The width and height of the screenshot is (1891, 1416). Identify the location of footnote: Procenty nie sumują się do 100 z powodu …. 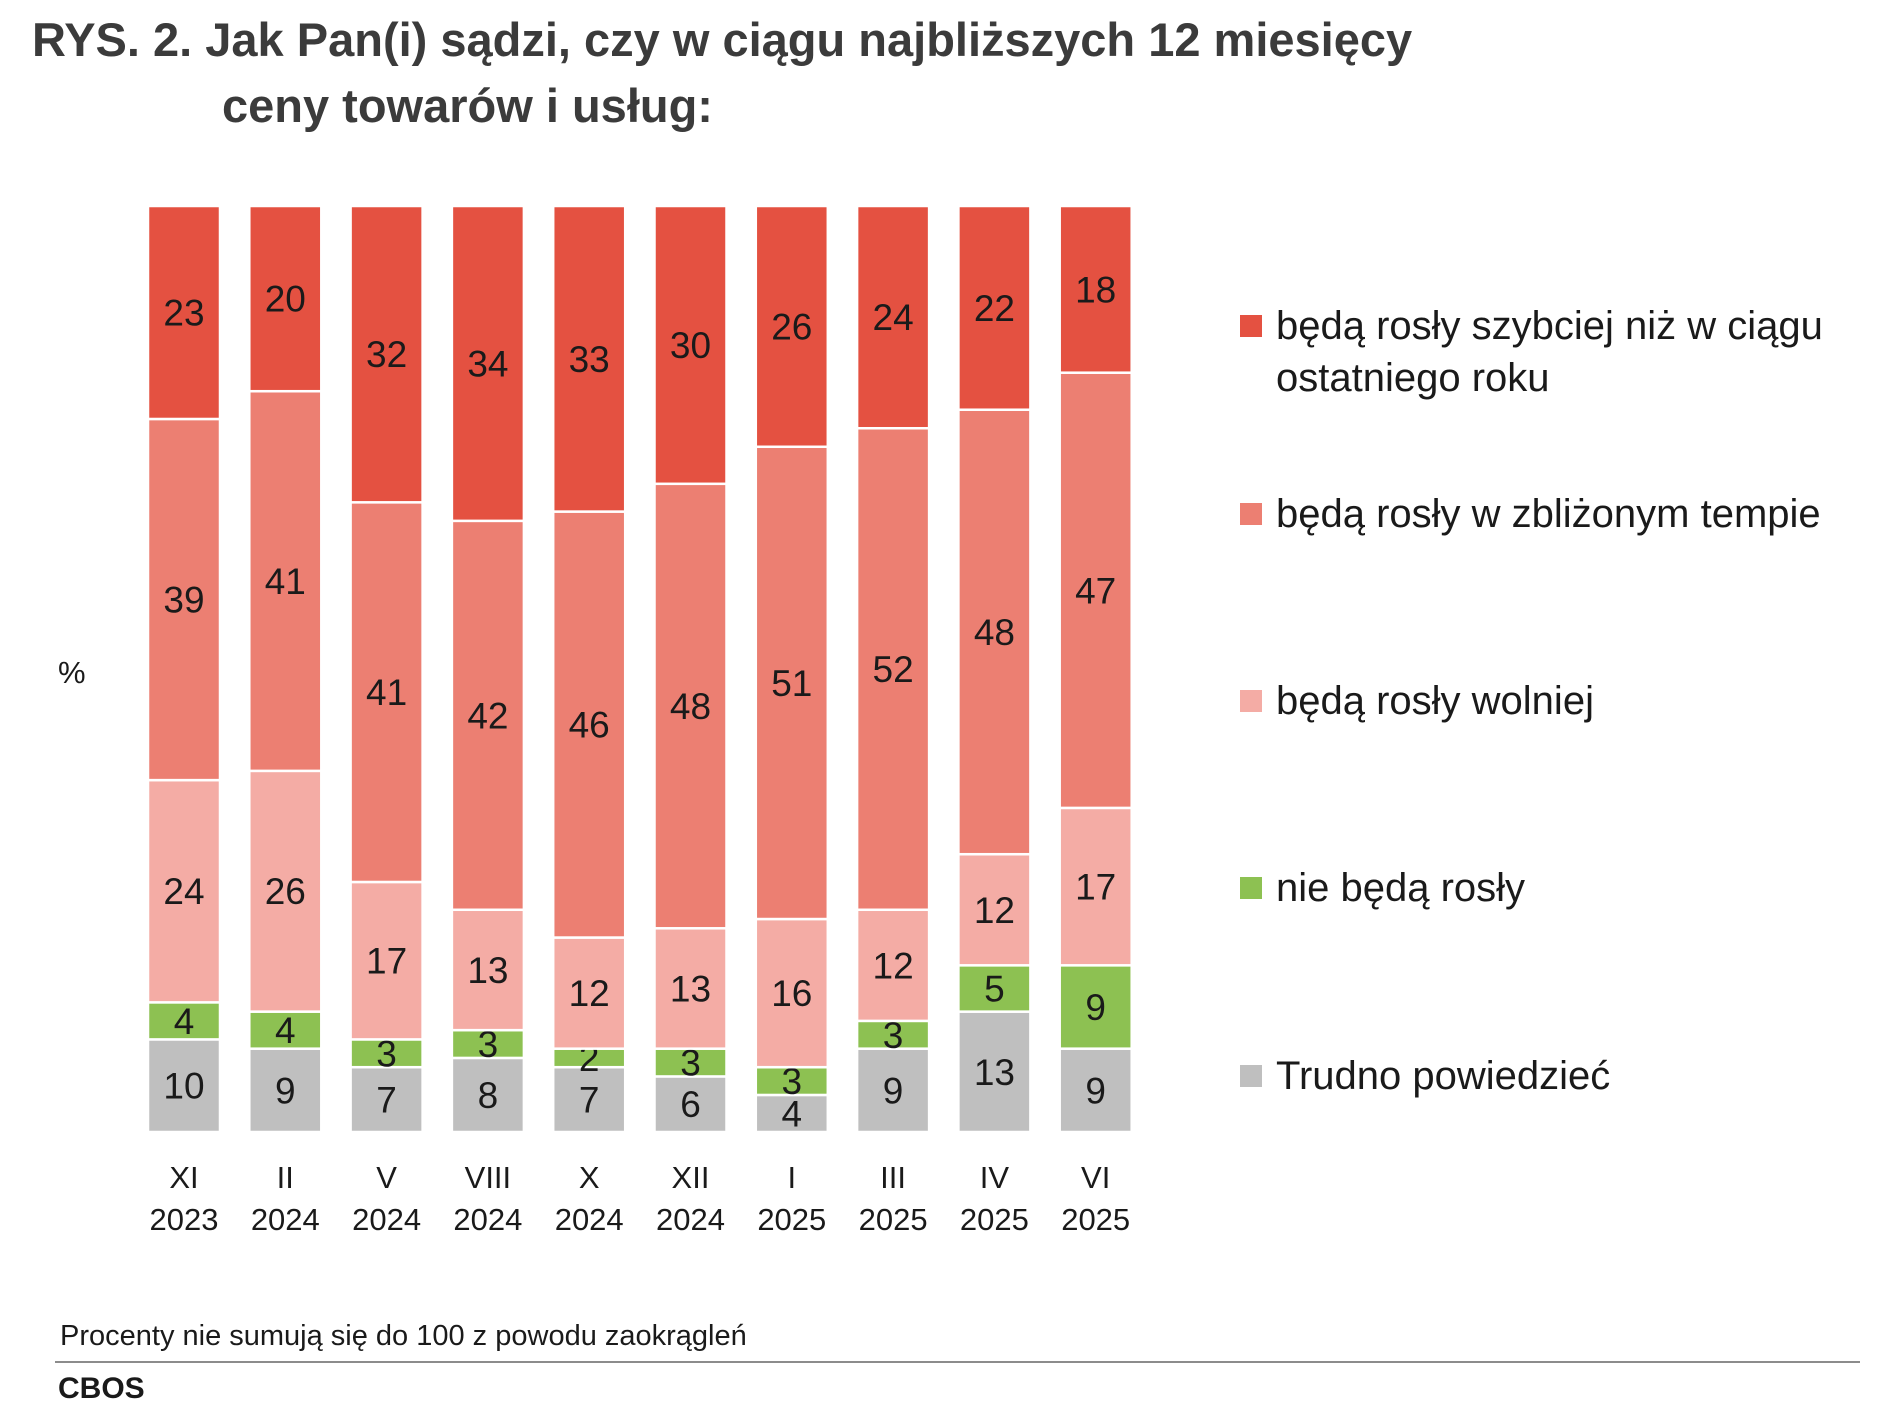
(403, 1336).